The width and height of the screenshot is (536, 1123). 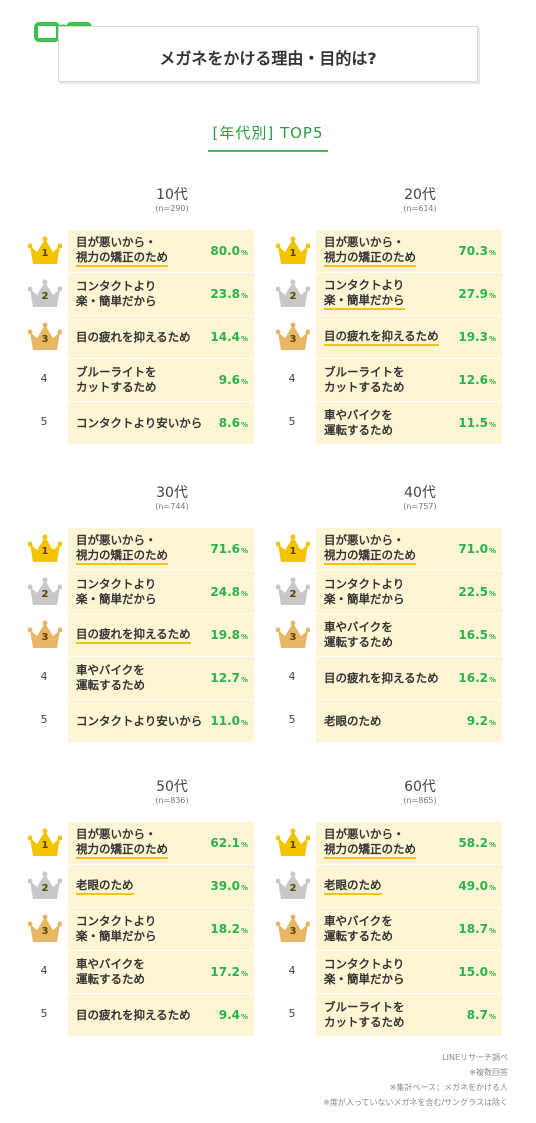 I want to click on rank-marker: 4, so click(x=292, y=678).